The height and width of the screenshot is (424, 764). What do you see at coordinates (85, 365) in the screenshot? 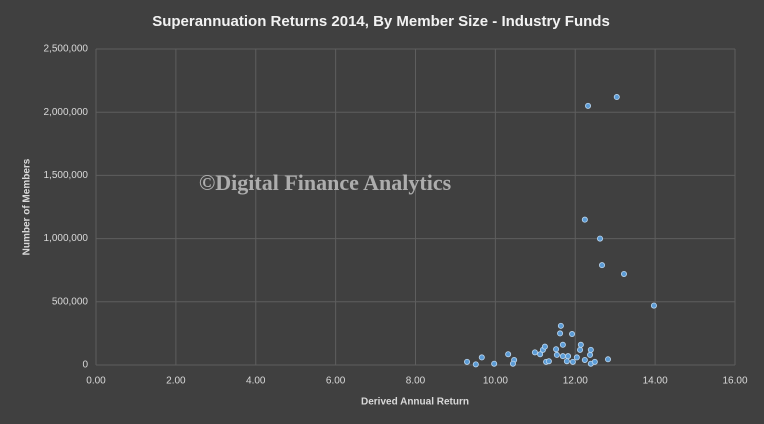
I see `y-tick-label: 0` at bounding box center [85, 365].